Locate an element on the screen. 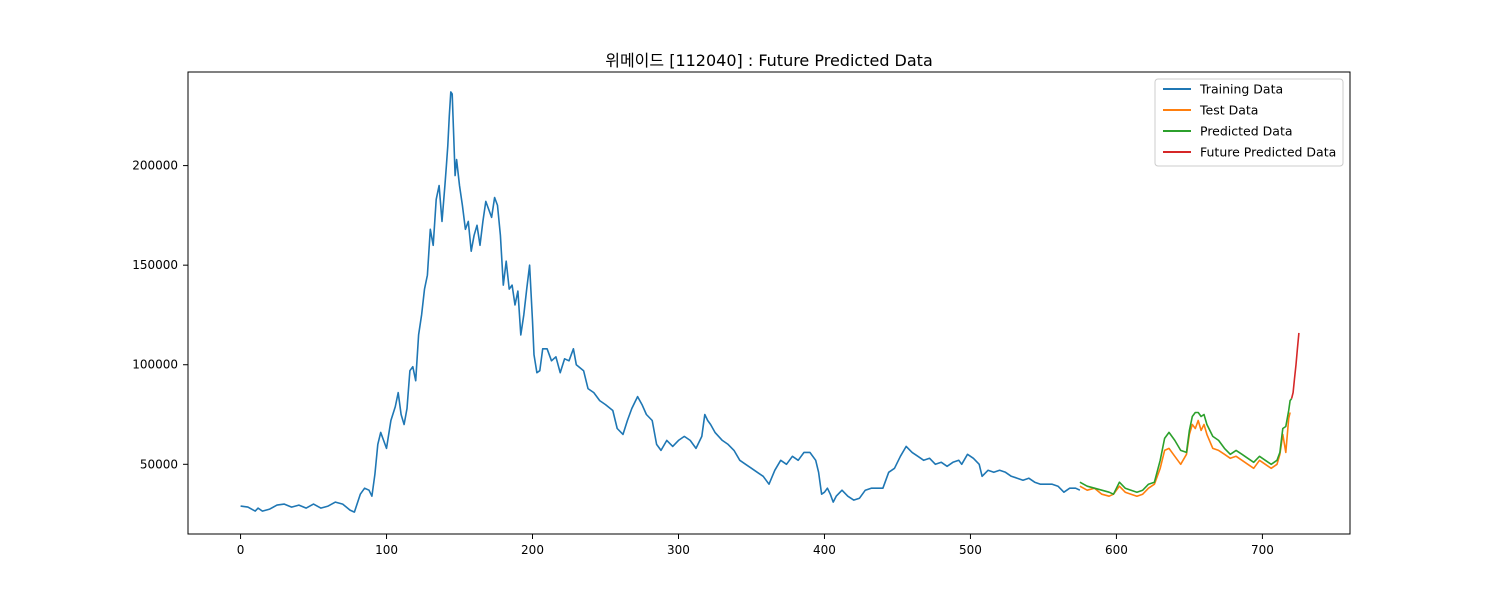  series-line-future-predicted-data is located at coordinates (1295, 365).